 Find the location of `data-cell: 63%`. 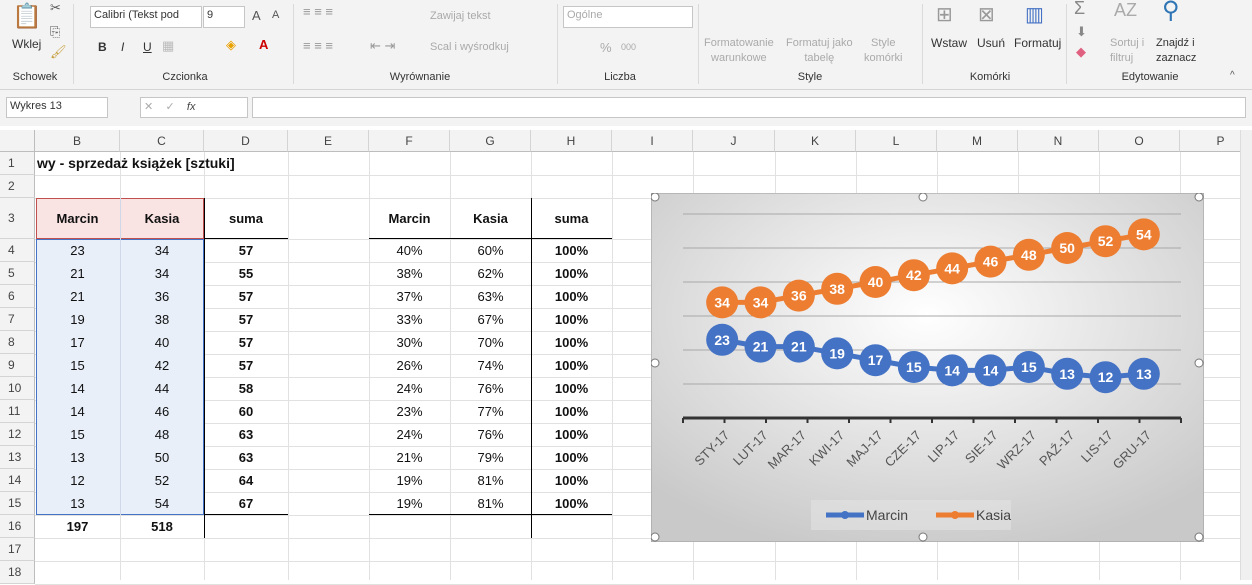

data-cell: 63% is located at coordinates (490, 296).